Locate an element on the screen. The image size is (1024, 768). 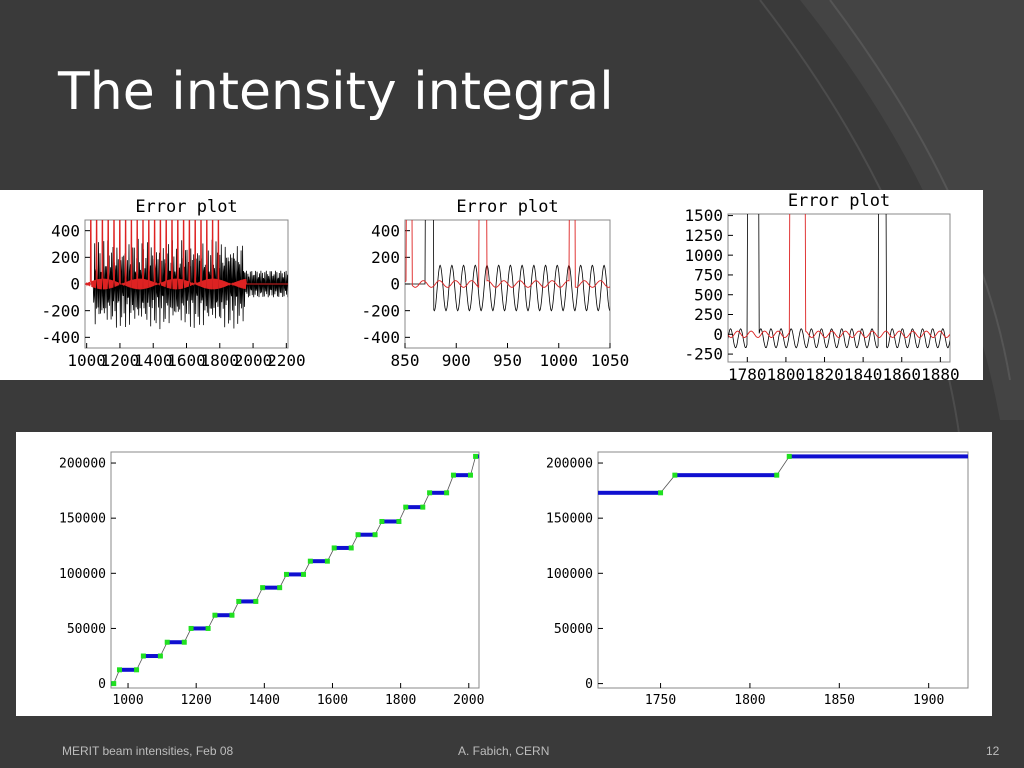
y-tick-label: 200000 is located at coordinates (569, 464).